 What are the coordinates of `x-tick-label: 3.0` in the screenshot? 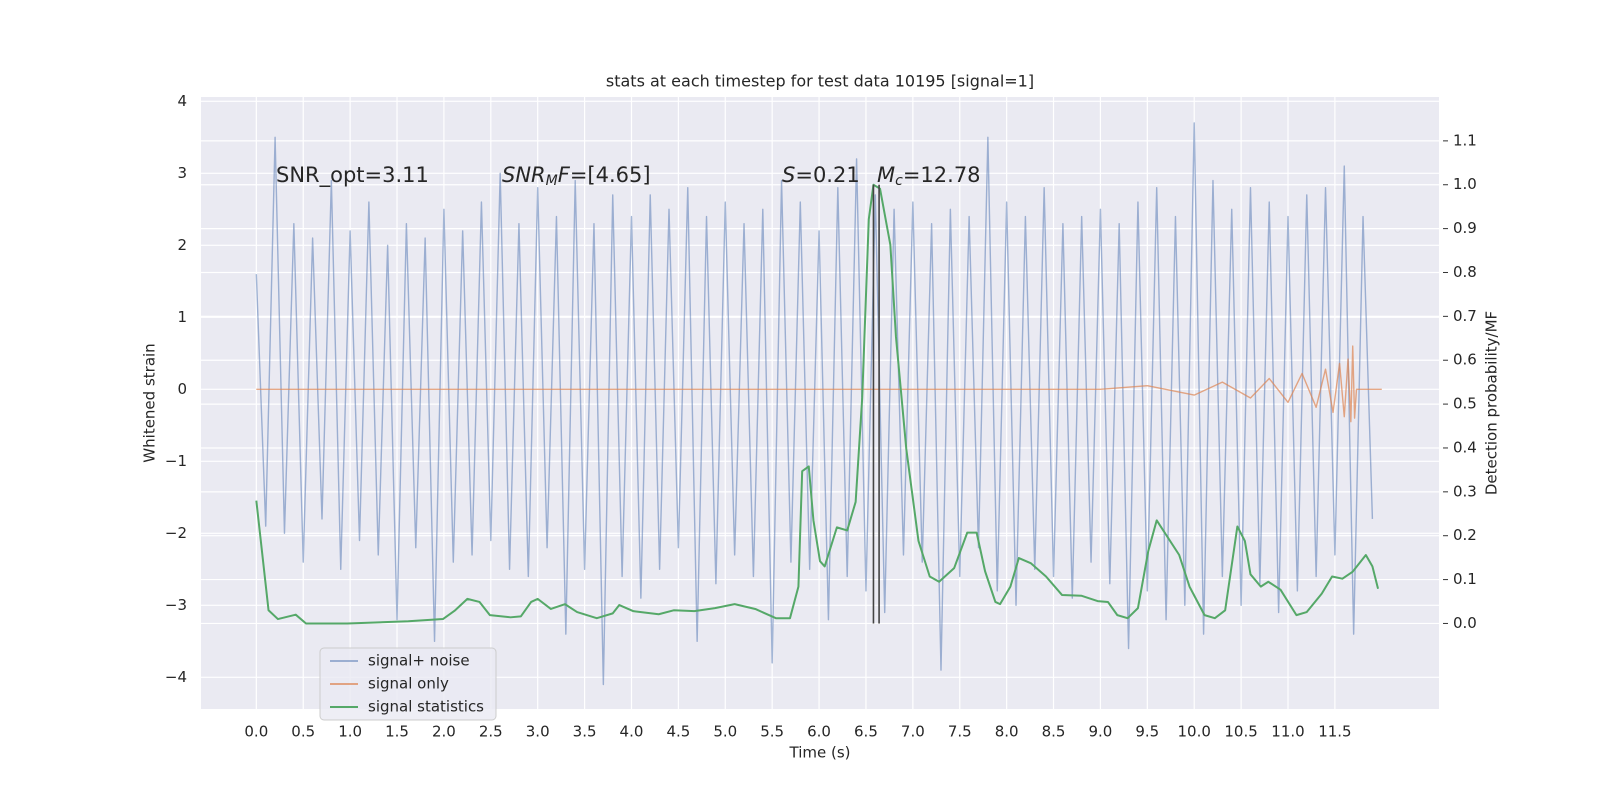 It's located at (538, 732).